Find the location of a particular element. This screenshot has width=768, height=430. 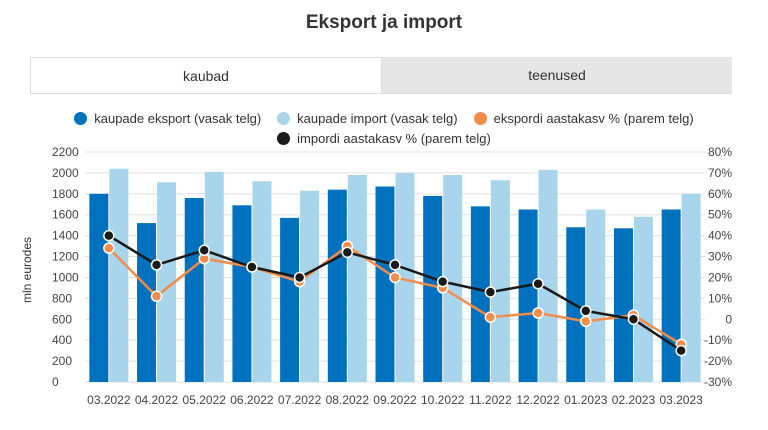

y-tick-label: 1400 is located at coordinates (65, 236).